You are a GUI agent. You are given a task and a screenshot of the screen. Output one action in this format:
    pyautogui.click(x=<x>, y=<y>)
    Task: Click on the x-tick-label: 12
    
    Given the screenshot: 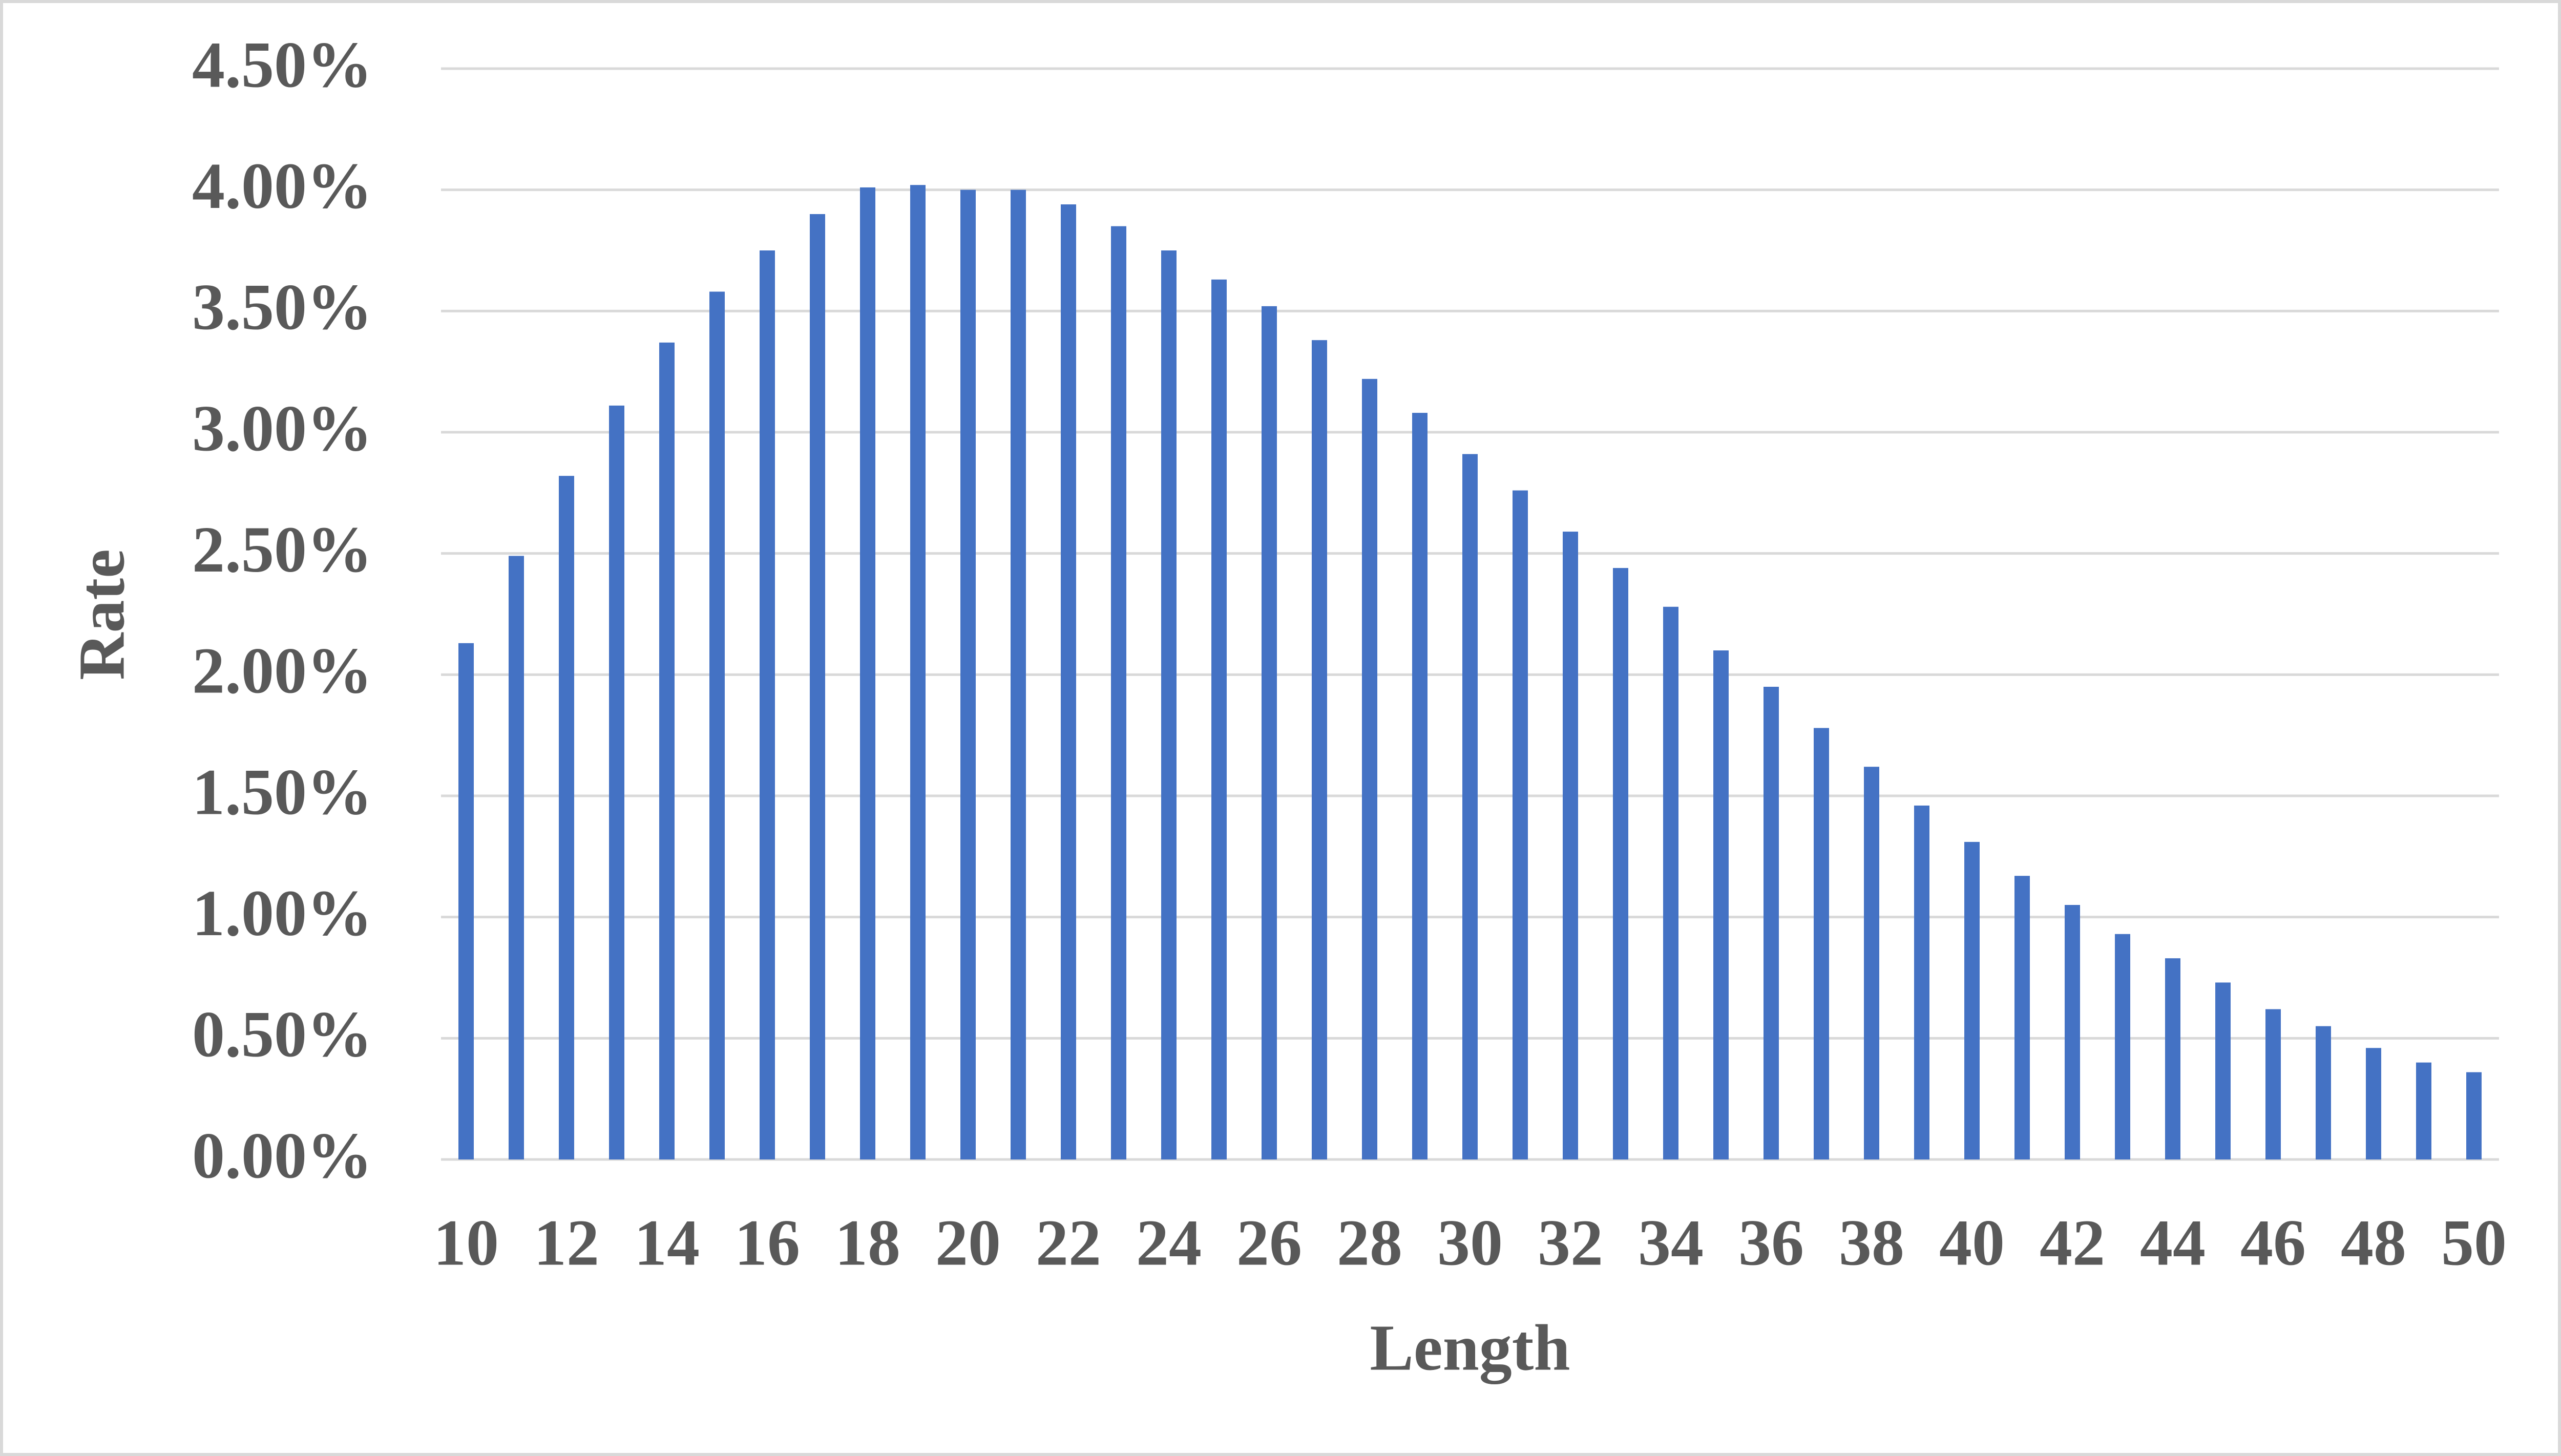 What is the action you would take?
    pyautogui.click(x=566, y=1242)
    